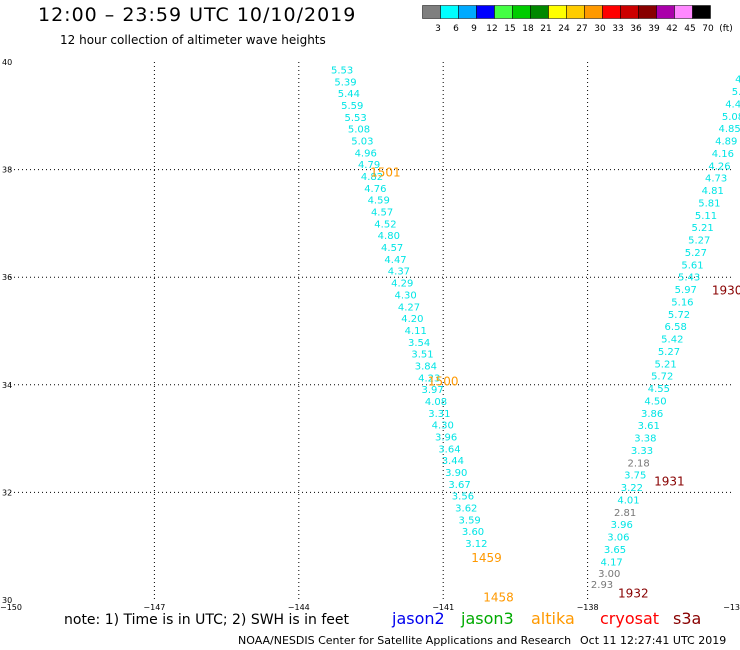  I want to click on y-tick-label: 34, so click(7, 385).